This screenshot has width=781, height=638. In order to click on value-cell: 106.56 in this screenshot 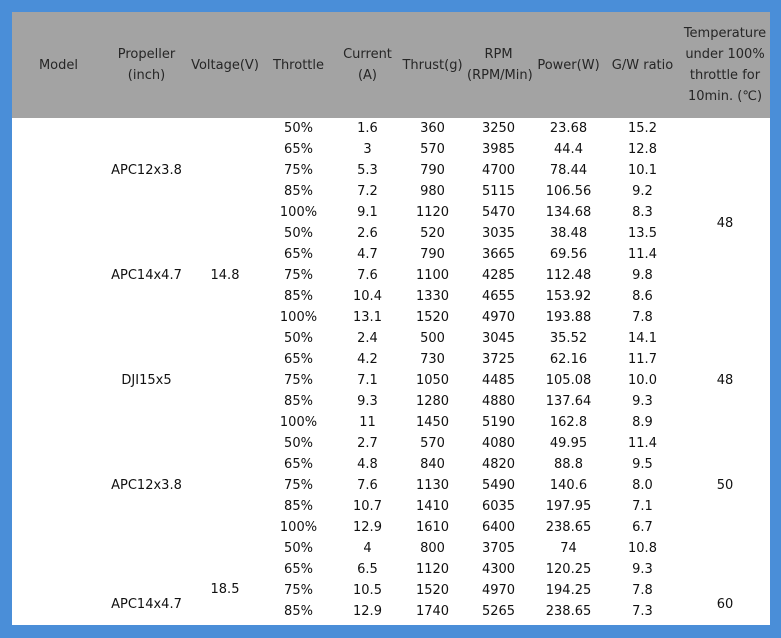, I will do `click(568, 191)`.